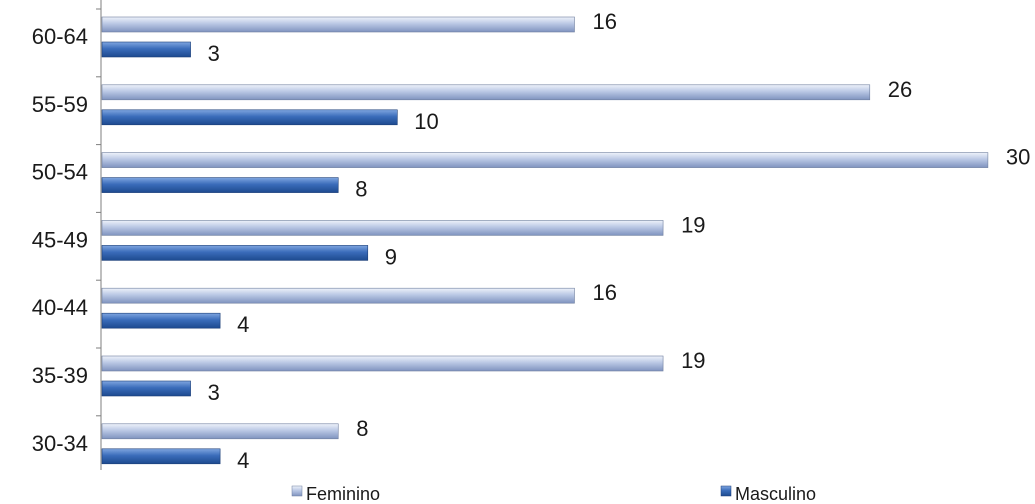 Image resolution: width=1035 pixels, height=504 pixels. Describe the element at coordinates (60, 307) in the screenshot. I see `y-tick-label: 40-44` at that location.